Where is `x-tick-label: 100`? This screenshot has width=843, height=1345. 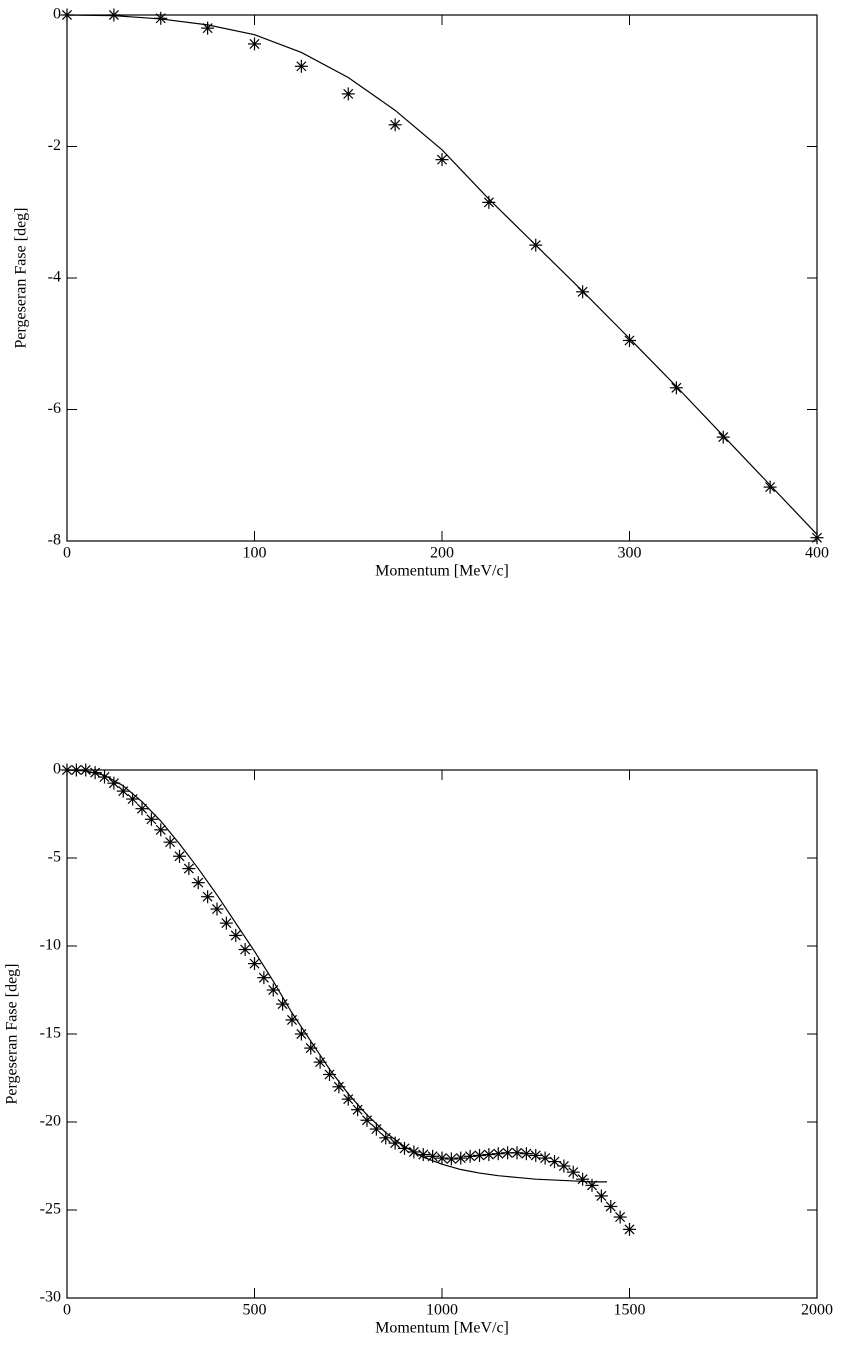
x-tick-label: 100 is located at coordinates (255, 553).